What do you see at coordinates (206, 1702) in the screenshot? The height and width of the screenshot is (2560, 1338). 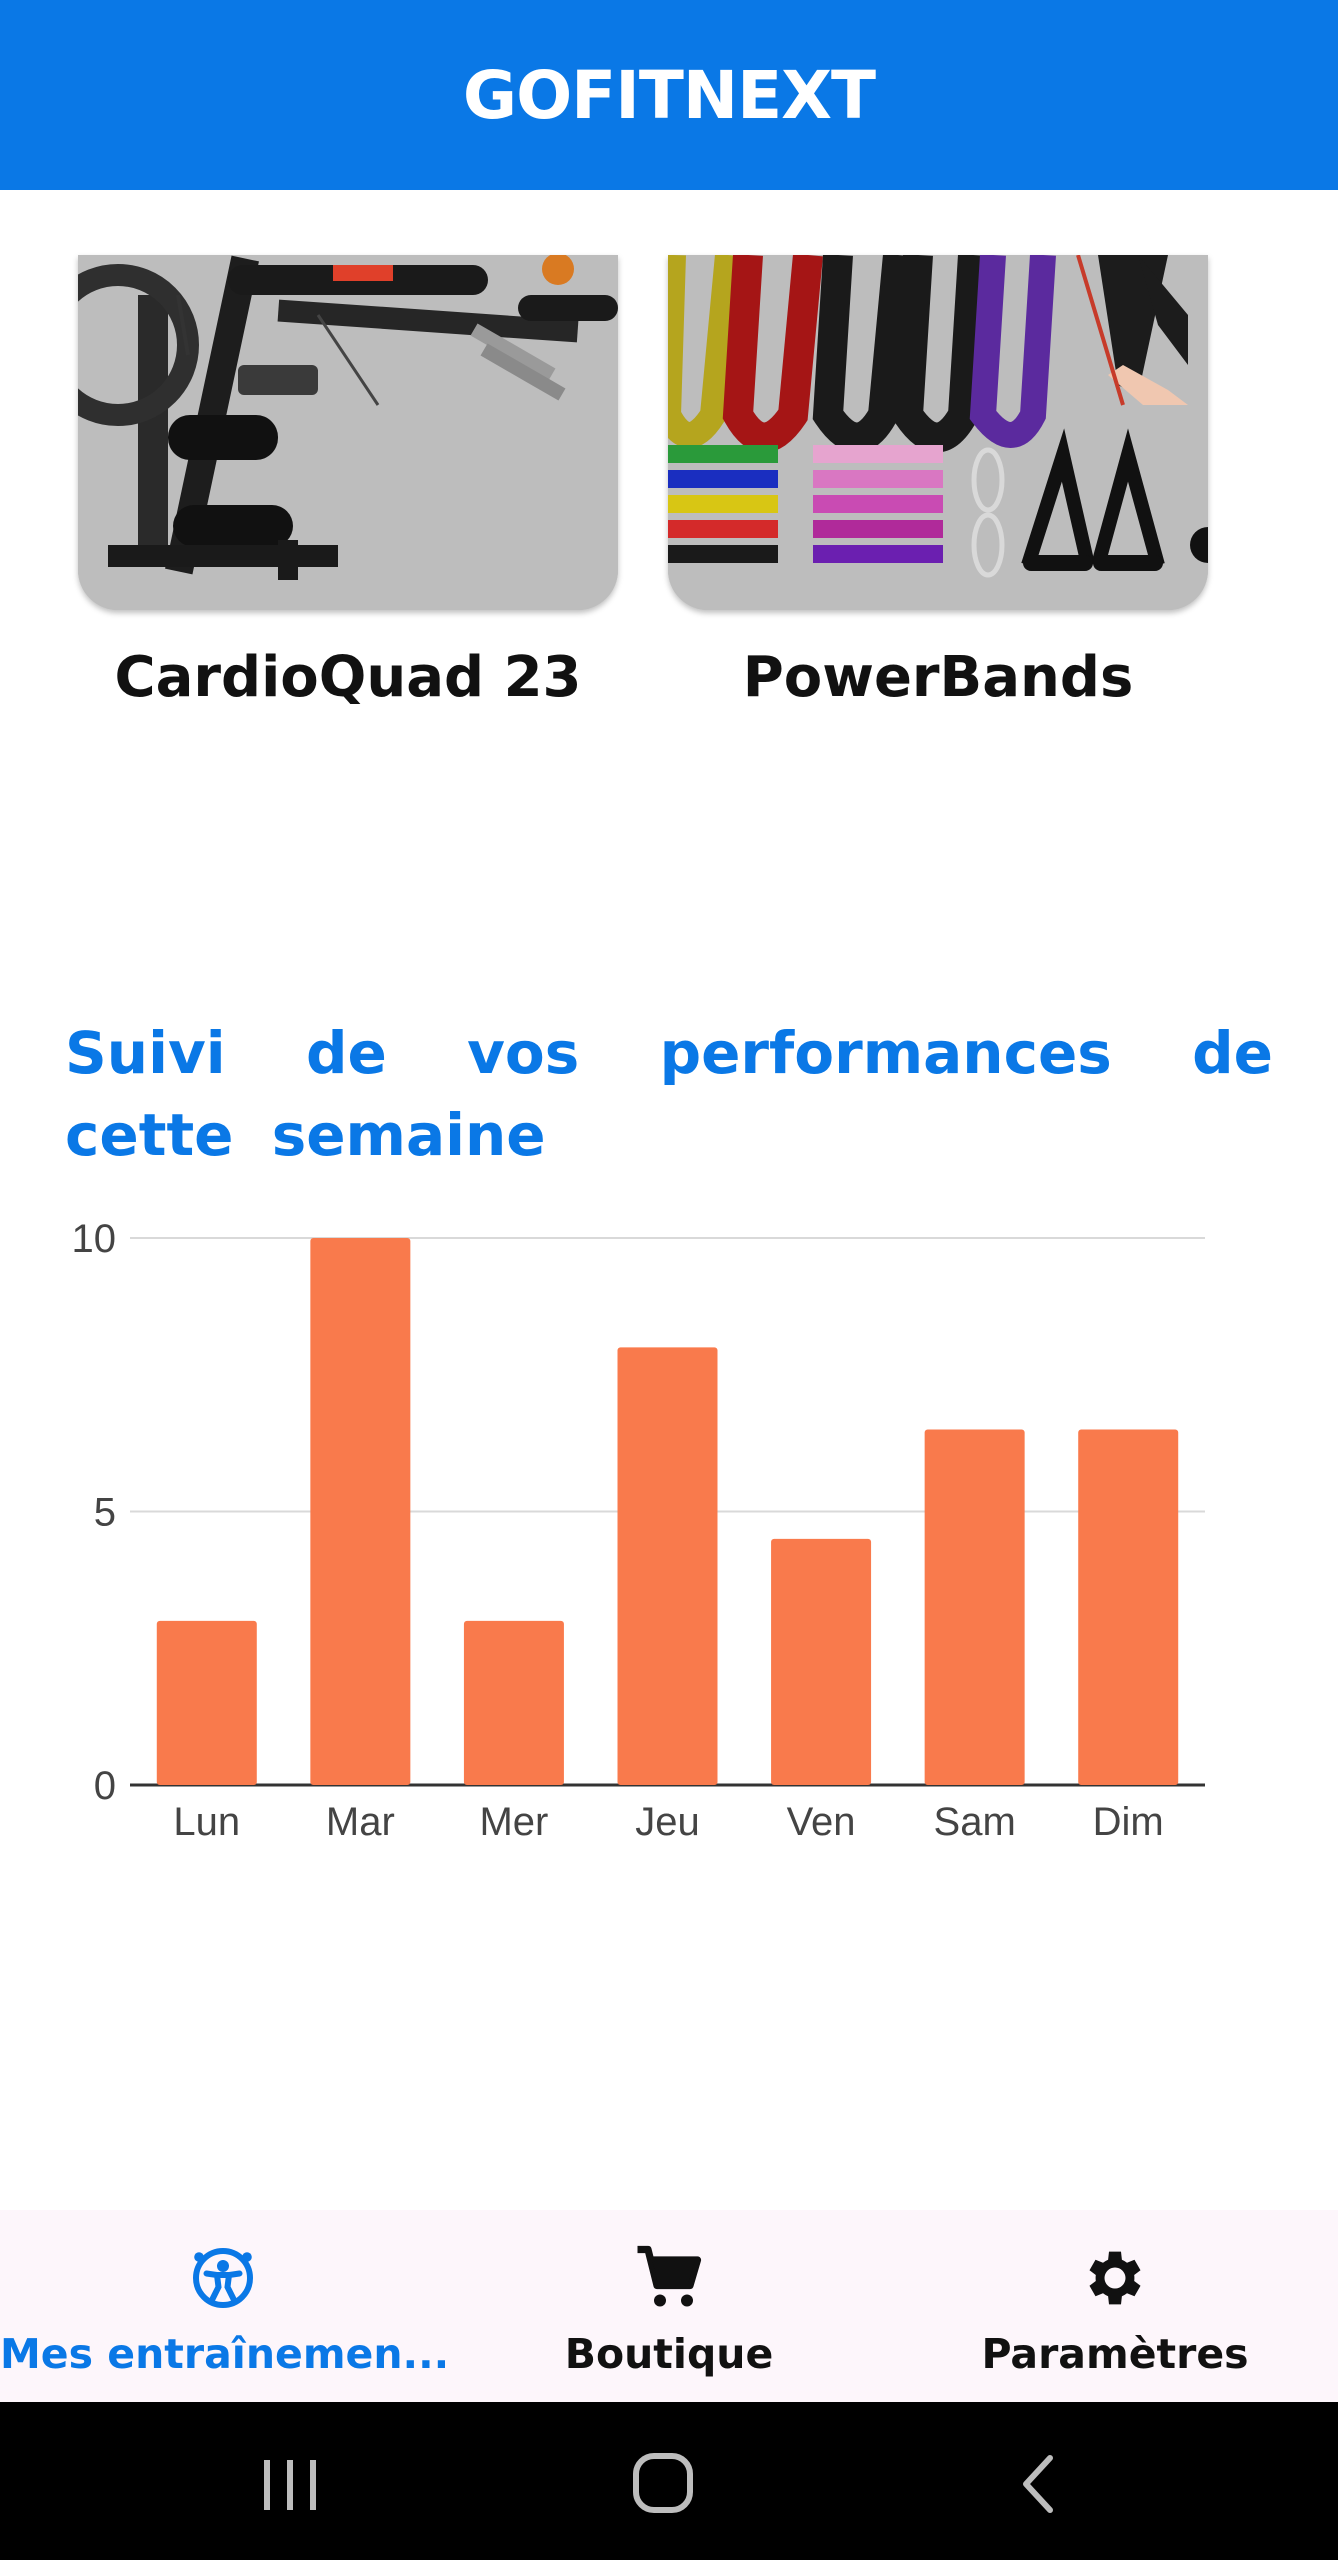 I see `chart-bar-lun` at bounding box center [206, 1702].